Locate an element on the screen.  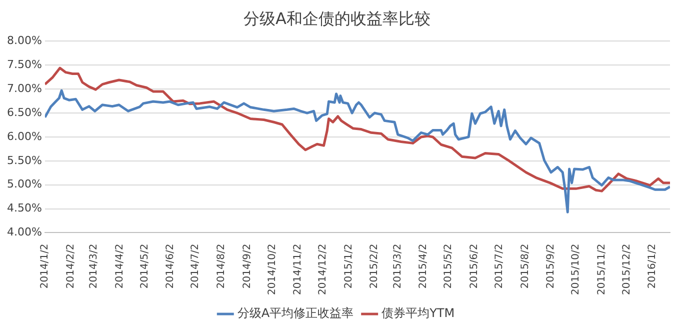
y-tick-label: 8.00% is located at coordinates (24, 41).